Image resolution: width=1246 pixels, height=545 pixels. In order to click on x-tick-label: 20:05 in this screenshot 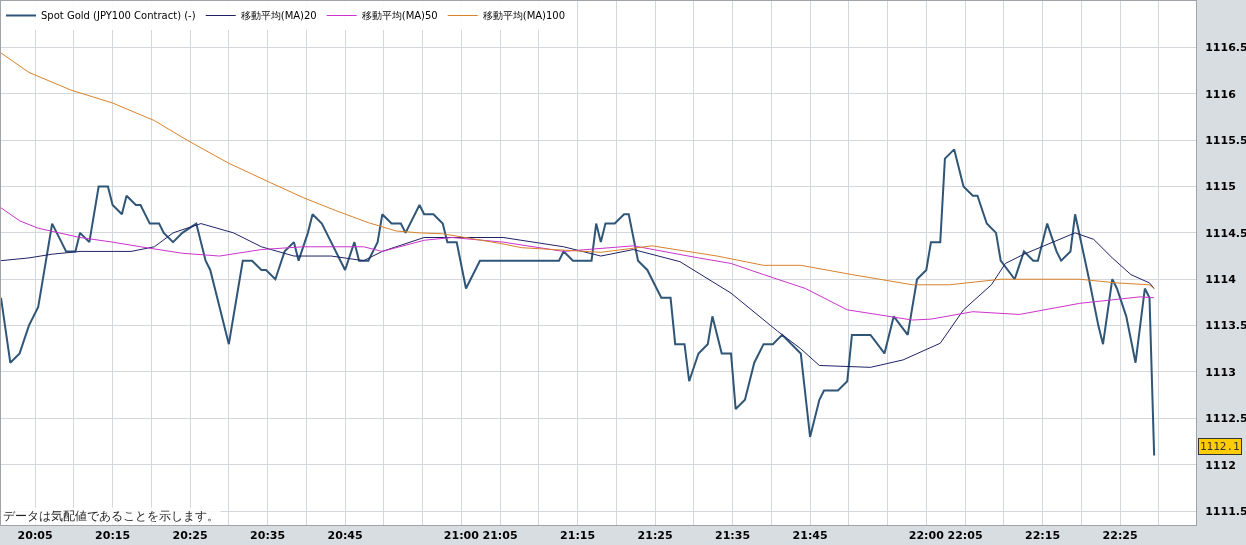, I will do `click(35, 536)`.